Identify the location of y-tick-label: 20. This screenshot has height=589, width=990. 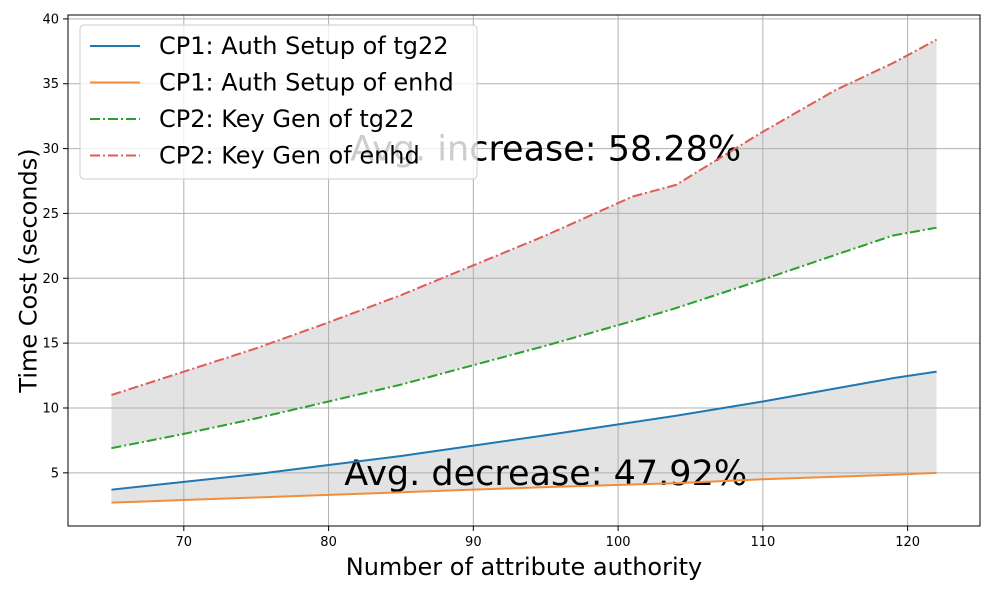
(50, 279).